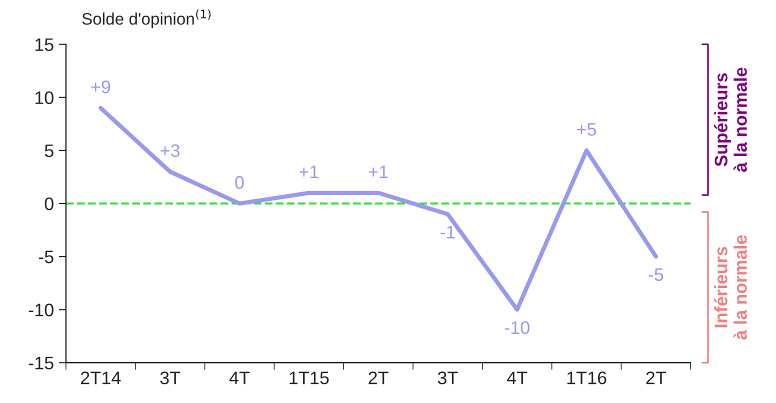 This screenshot has width=776, height=403. Describe the element at coordinates (730, 287) in the screenshot. I see `text: Inférieurs à la normale` at that location.